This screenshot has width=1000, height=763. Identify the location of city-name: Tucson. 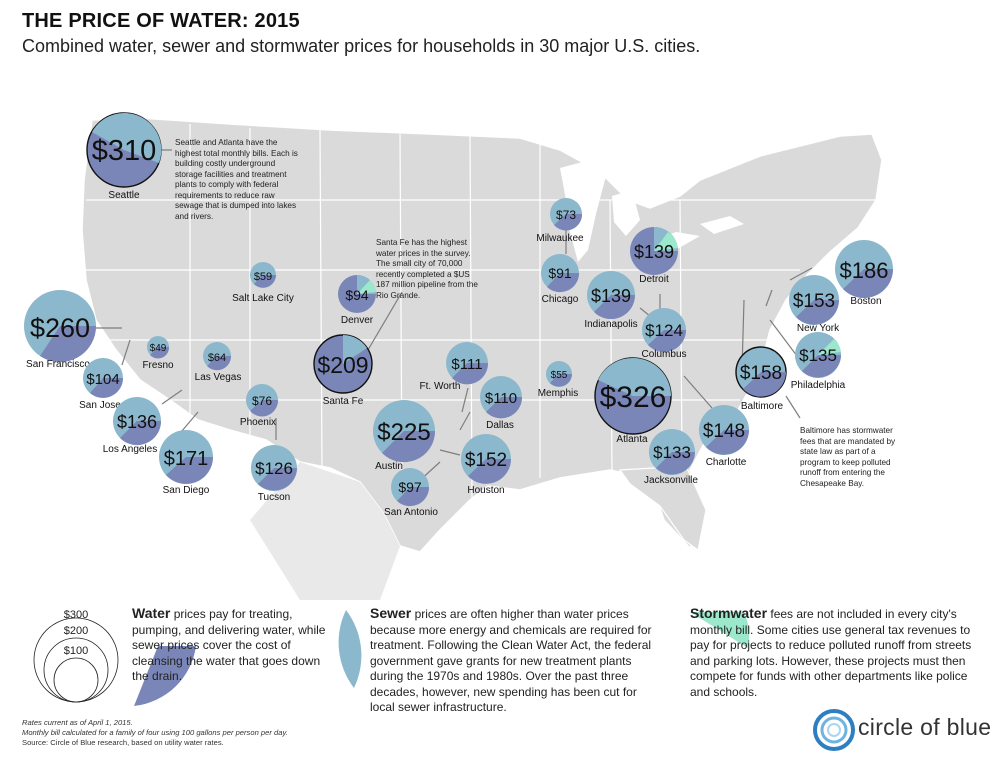
(274, 497).